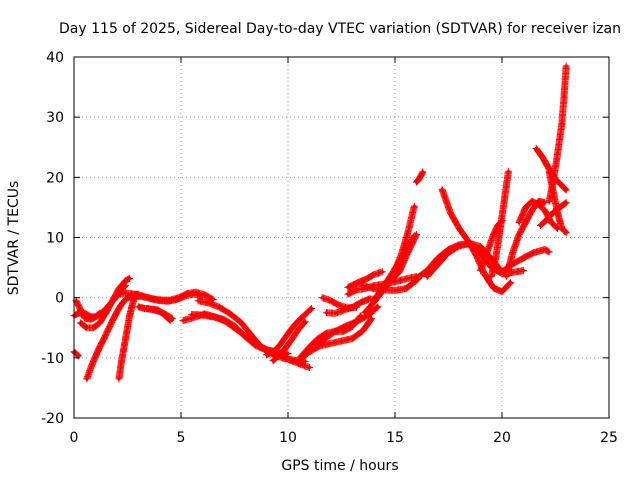  What do you see at coordinates (55, 178) in the screenshot?
I see `y-tick-label: 20` at bounding box center [55, 178].